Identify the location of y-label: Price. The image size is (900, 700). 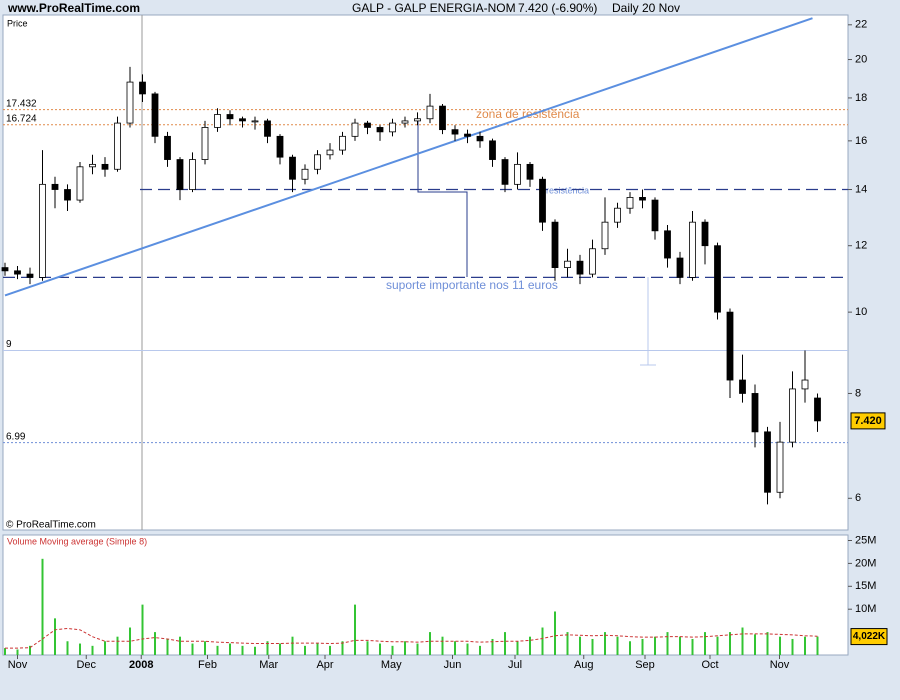
(17, 23).